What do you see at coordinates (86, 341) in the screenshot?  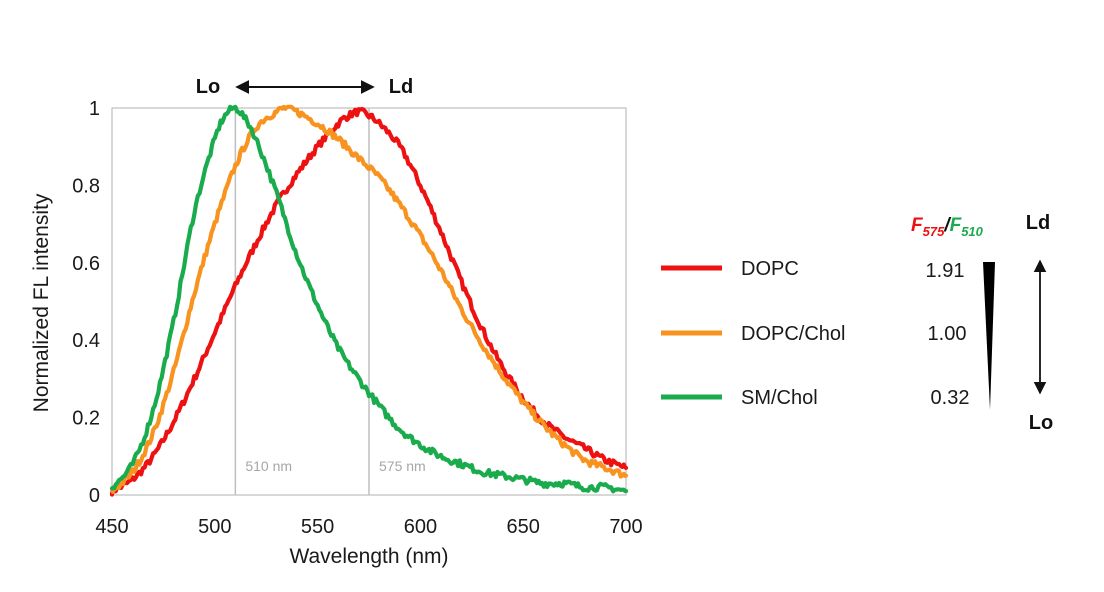 I see `y-tick-label: 0.4` at bounding box center [86, 341].